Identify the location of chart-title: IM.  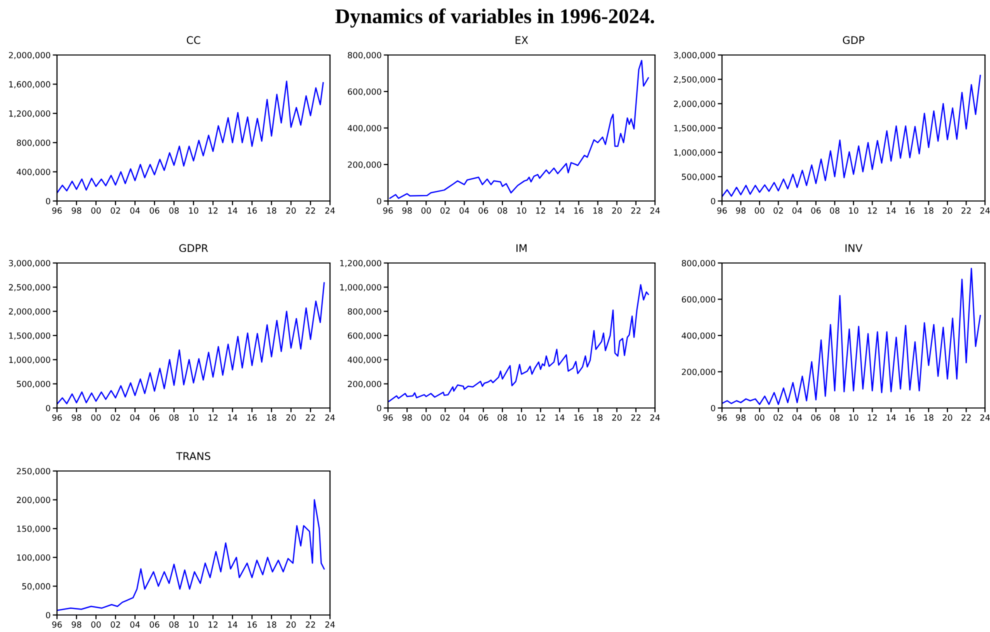
(521, 248).